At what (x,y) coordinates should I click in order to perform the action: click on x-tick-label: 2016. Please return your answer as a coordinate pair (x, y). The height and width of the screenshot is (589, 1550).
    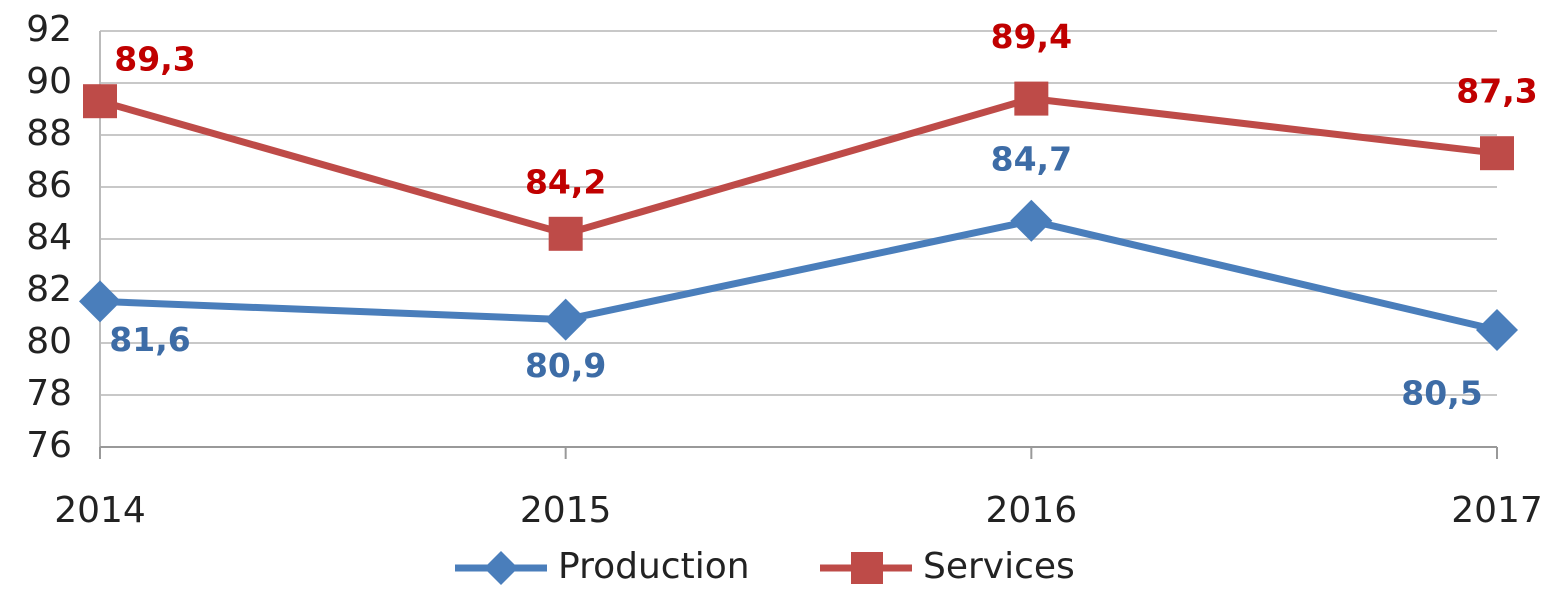
    Looking at the image, I should click on (1032, 510).